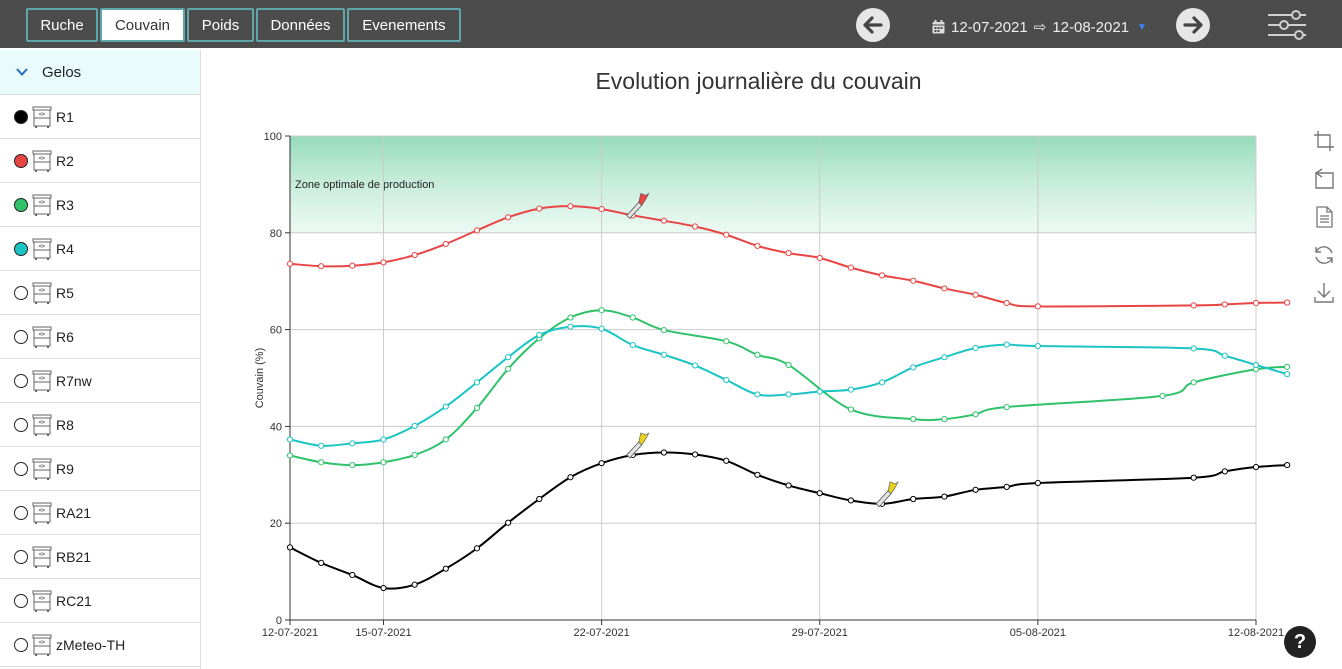  What do you see at coordinates (100, 117) in the screenshot?
I see `hive-item-r1: R1` at bounding box center [100, 117].